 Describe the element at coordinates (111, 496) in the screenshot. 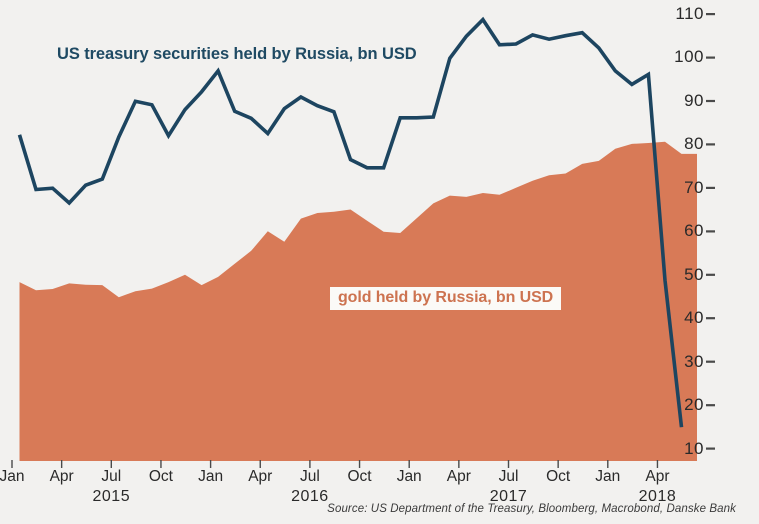

I see `x-axis-year-label: 2015` at that location.